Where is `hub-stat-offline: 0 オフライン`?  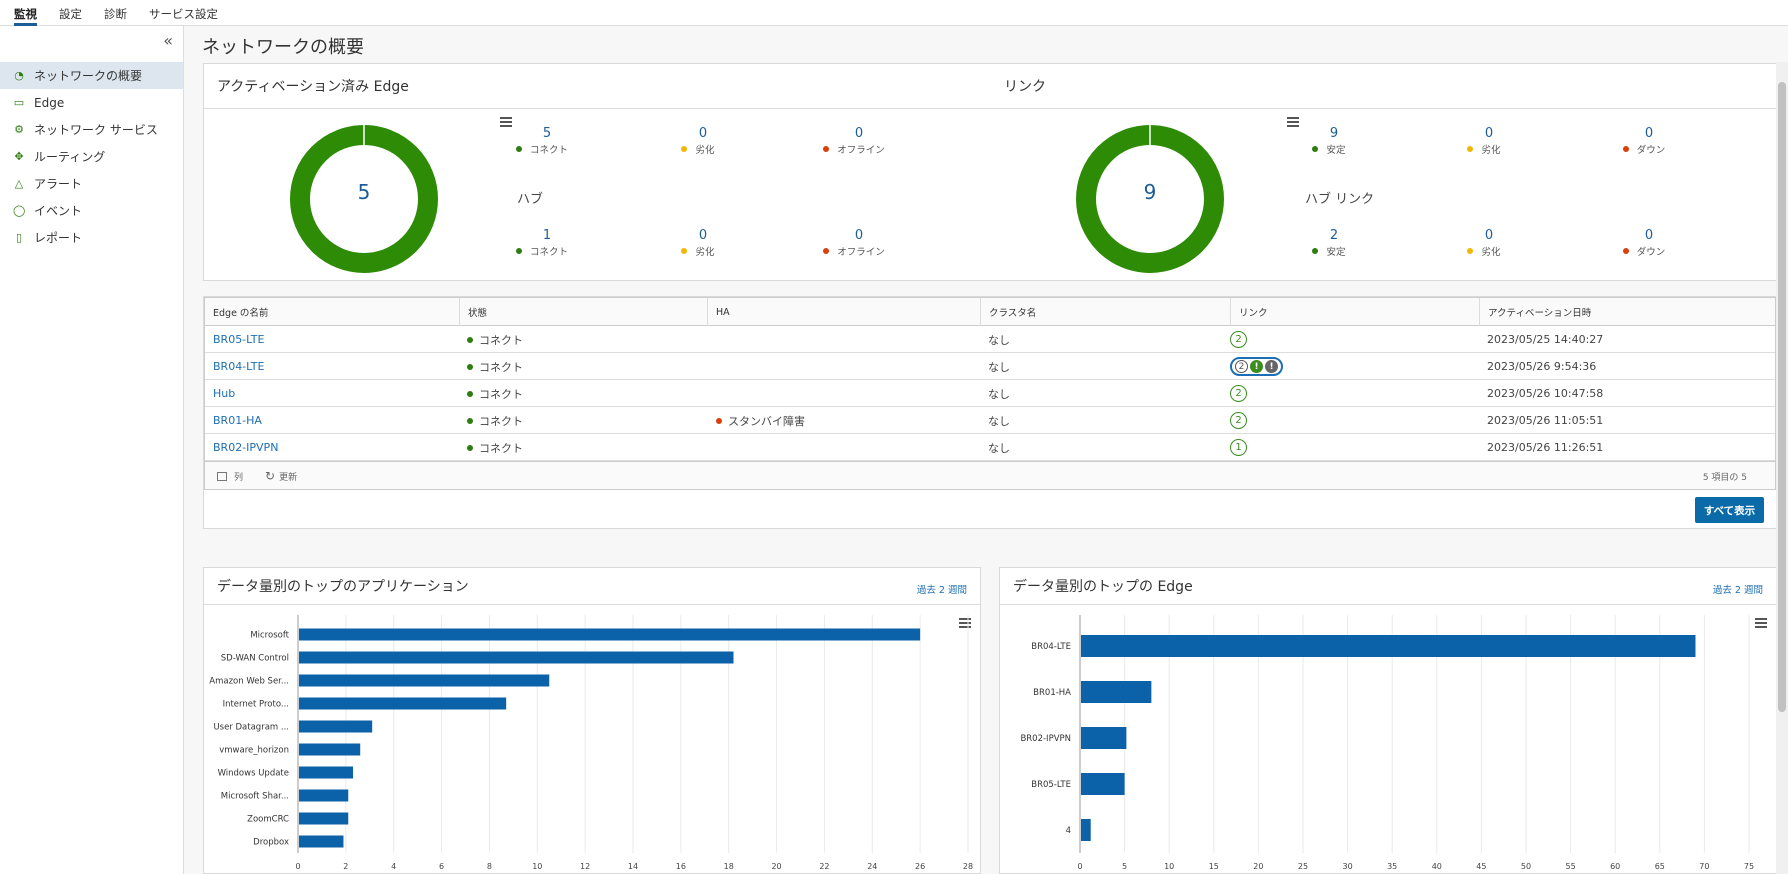 hub-stat-offline: 0 オフライン is located at coordinates (854, 243).